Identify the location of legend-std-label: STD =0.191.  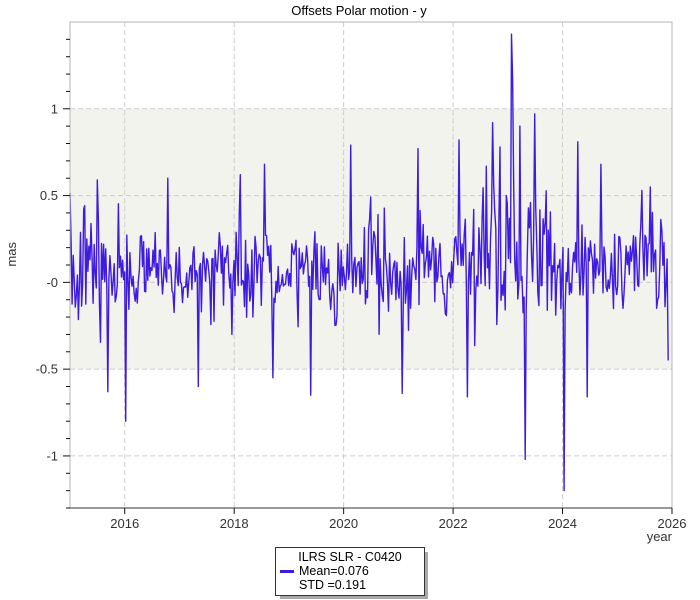
(333, 585).